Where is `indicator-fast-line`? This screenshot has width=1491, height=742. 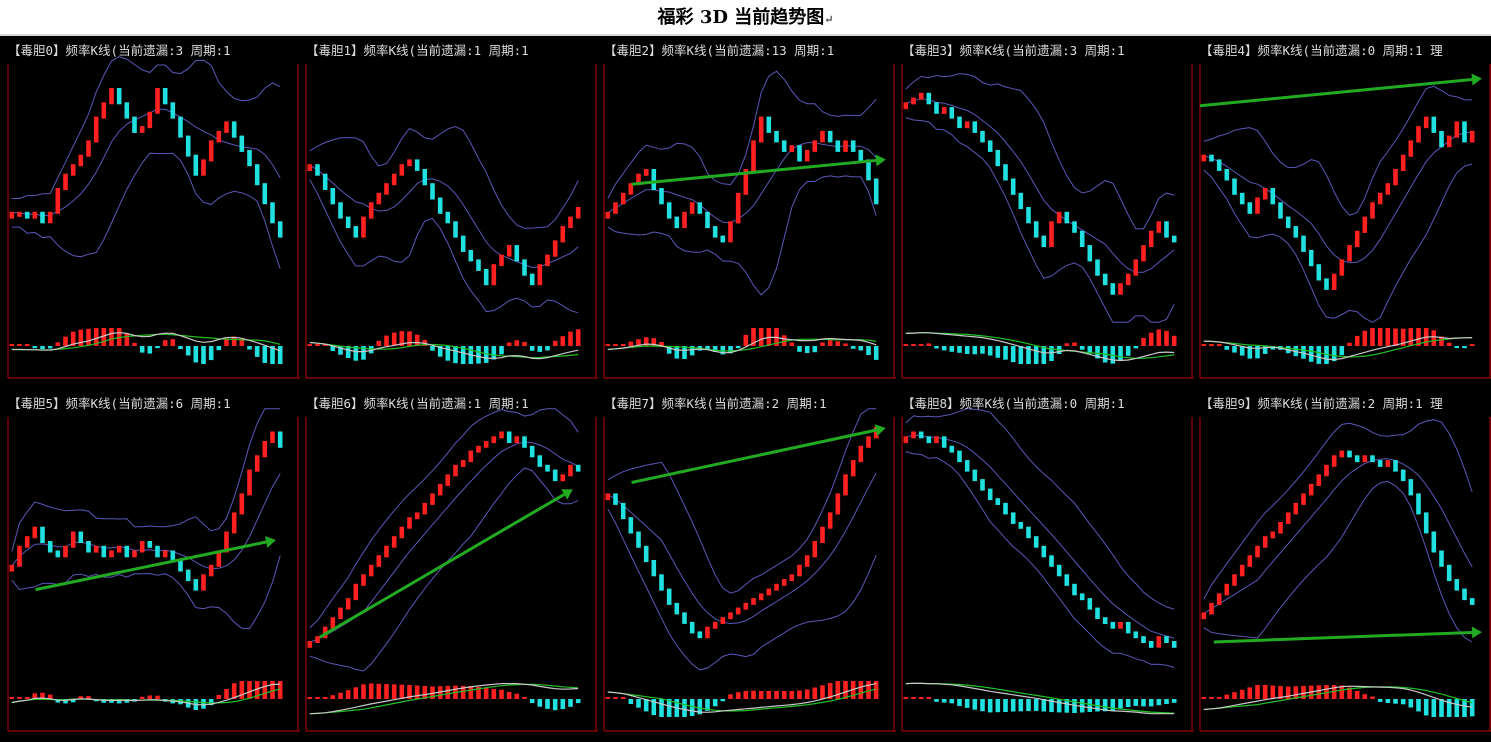 indicator-fast-line is located at coordinates (742, 345).